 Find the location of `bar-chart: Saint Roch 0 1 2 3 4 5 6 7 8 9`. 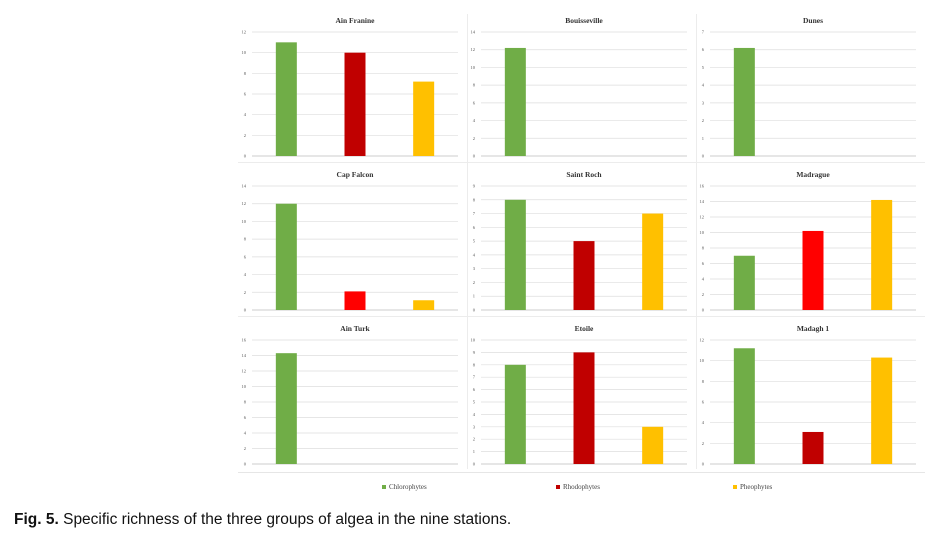

bar-chart: Saint Roch 0 1 2 3 4 5 6 7 8 9 is located at coordinates (580, 241).